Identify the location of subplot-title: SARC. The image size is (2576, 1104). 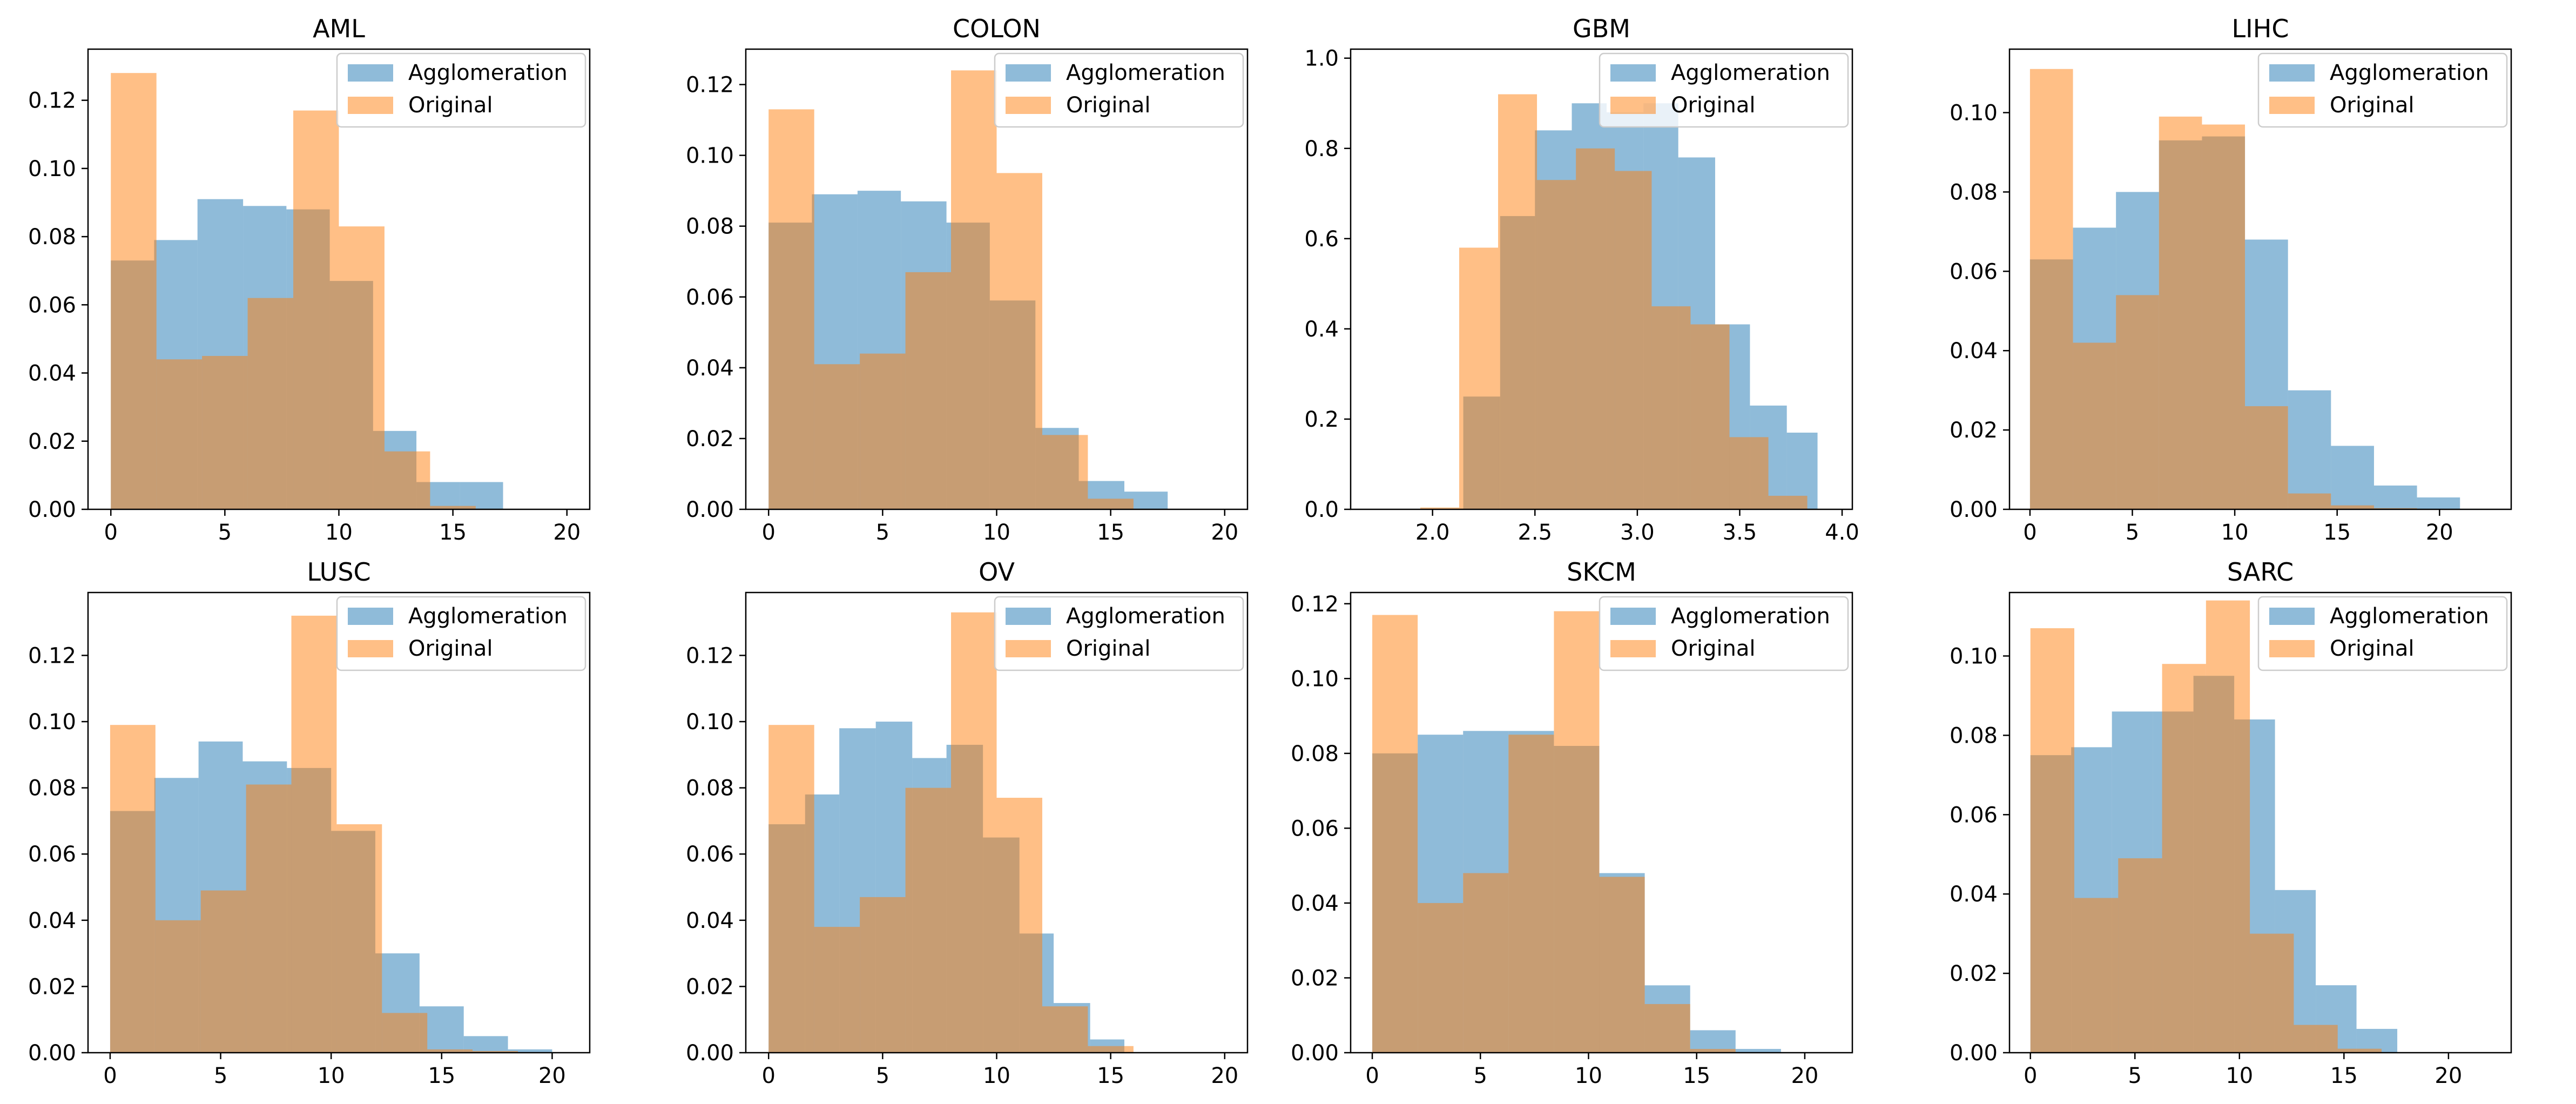
(2260, 572).